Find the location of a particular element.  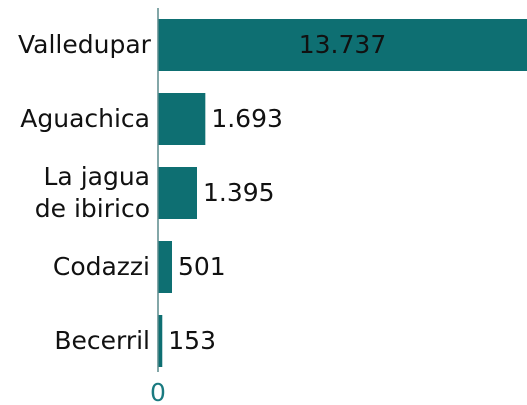

value-label: 501 is located at coordinates (202, 266).